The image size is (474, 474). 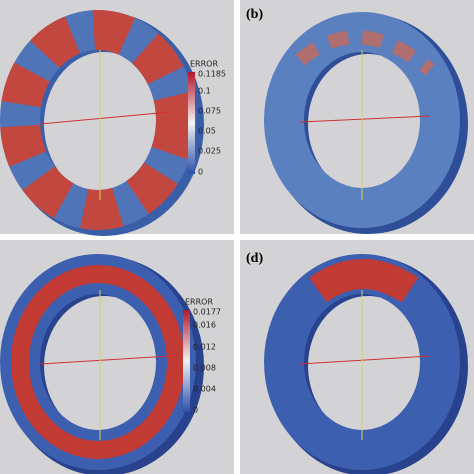 What do you see at coordinates (204, 347) in the screenshot?
I see `colorbar-tick: 0.012` at bounding box center [204, 347].